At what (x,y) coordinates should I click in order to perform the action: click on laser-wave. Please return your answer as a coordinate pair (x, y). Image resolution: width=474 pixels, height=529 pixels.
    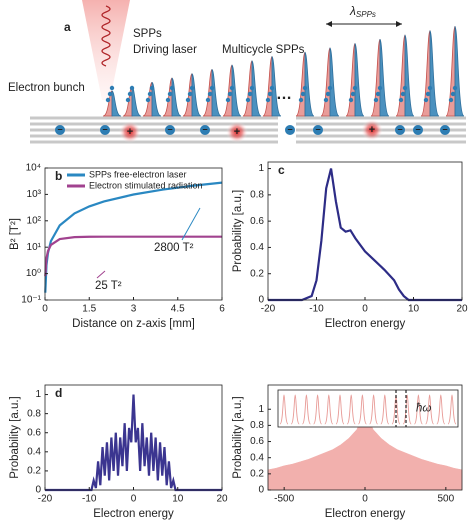
    Looking at the image, I should click on (106, 36).